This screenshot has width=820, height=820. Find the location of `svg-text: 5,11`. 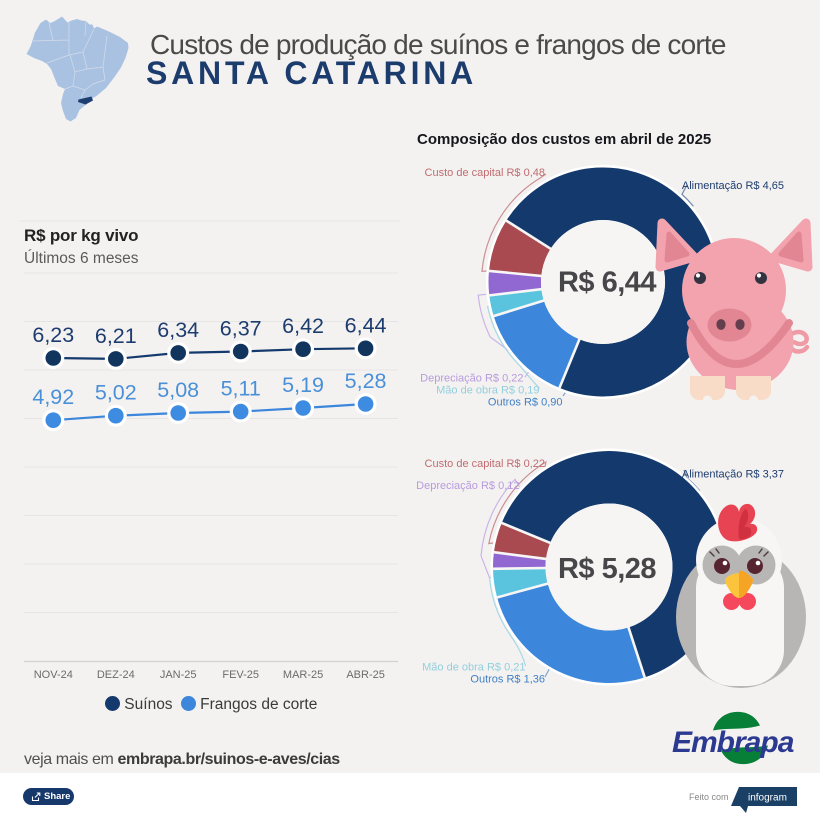

svg-text: 5,11 is located at coordinates (241, 389).